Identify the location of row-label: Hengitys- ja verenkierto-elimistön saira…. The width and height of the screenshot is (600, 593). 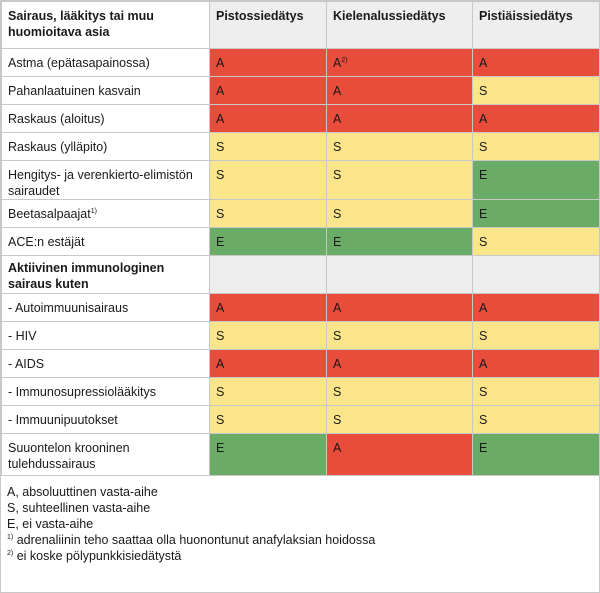
(105, 180).